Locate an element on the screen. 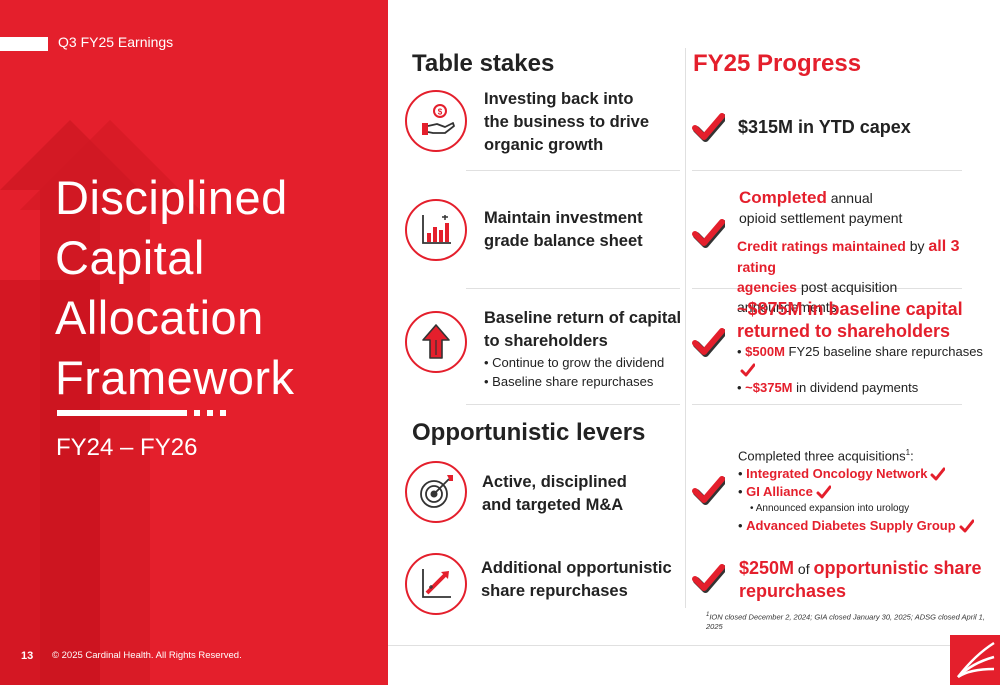 The image size is (1000, 685). ratings-p2: by is located at coordinates (917, 246).